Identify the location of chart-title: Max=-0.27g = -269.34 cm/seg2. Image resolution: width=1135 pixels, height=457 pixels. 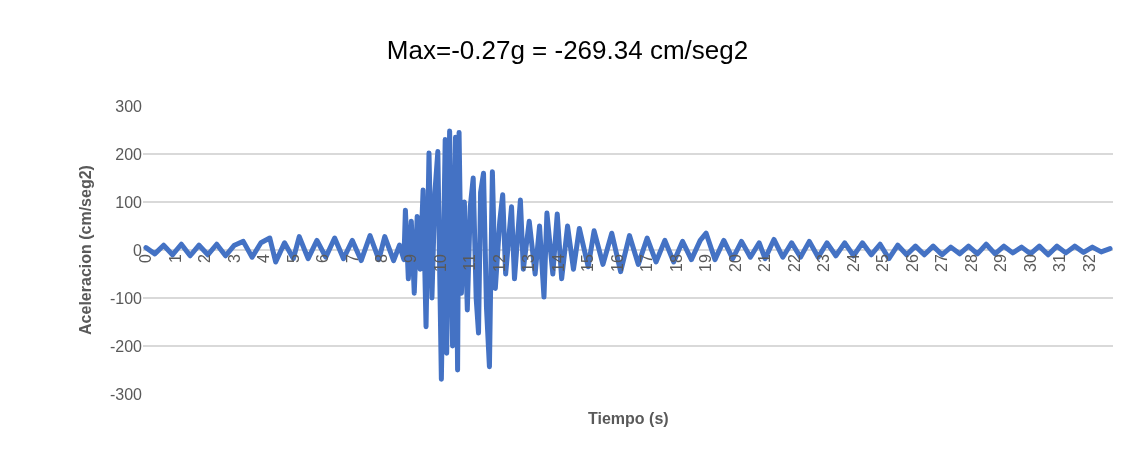
(567, 50).